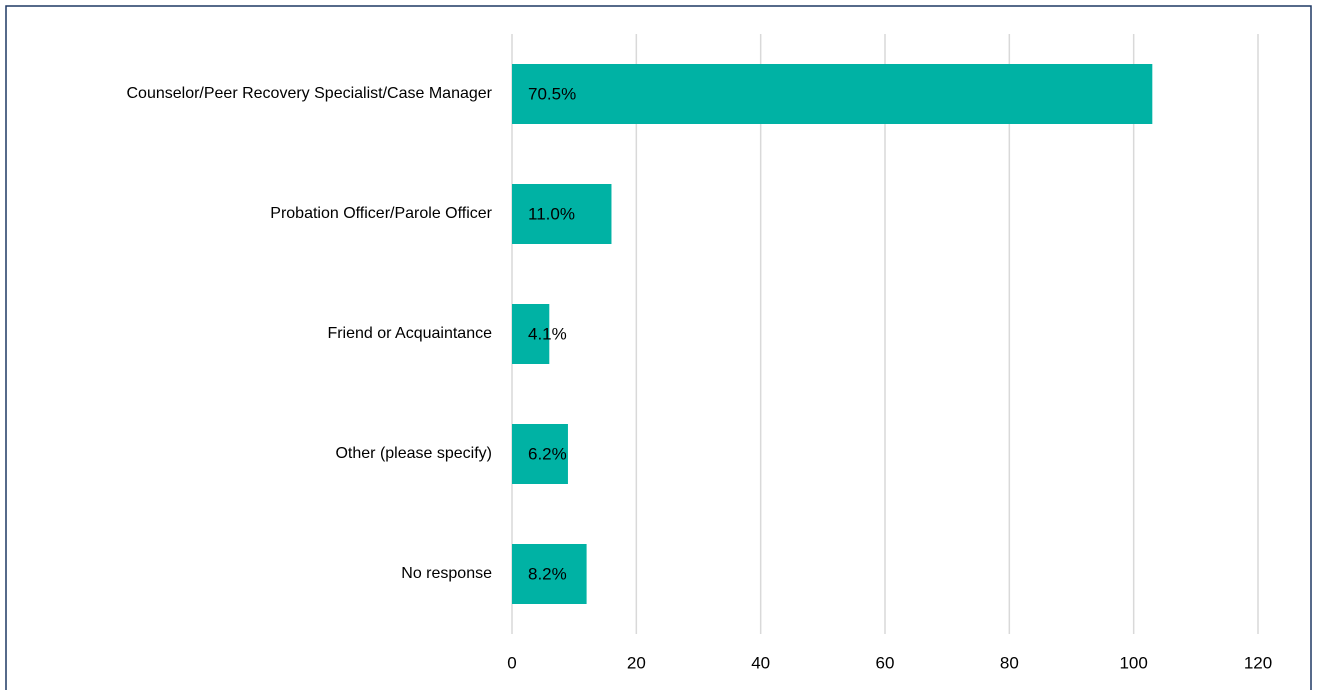 This screenshot has width=1317, height=690. Describe the element at coordinates (446, 573) in the screenshot. I see `y-tick-label: No response` at that location.